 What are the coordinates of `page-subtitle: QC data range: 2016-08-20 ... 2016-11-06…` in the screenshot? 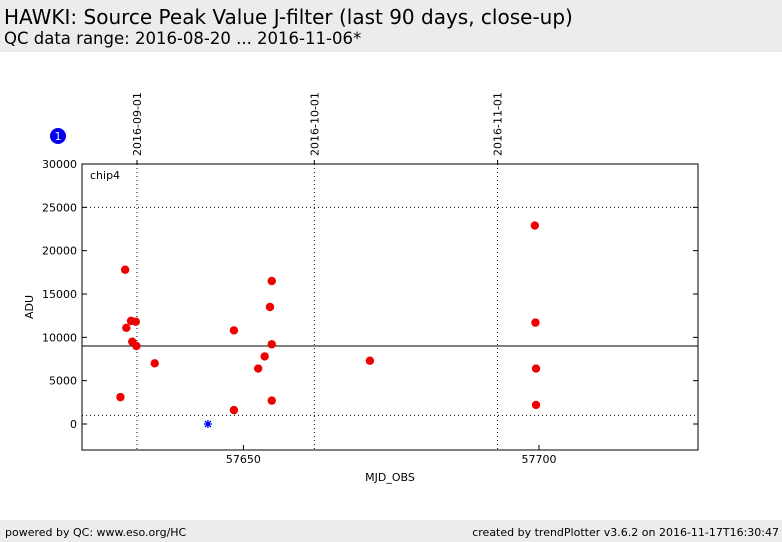 It's located at (183, 38).